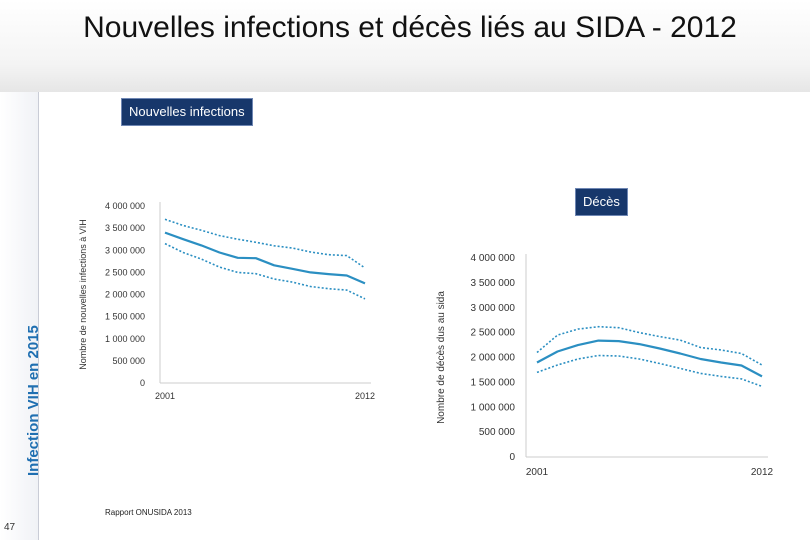 The image size is (810, 540). Describe the element at coordinates (187, 112) in the screenshot. I see `tag-new-infections: Nouvelles infections` at that location.